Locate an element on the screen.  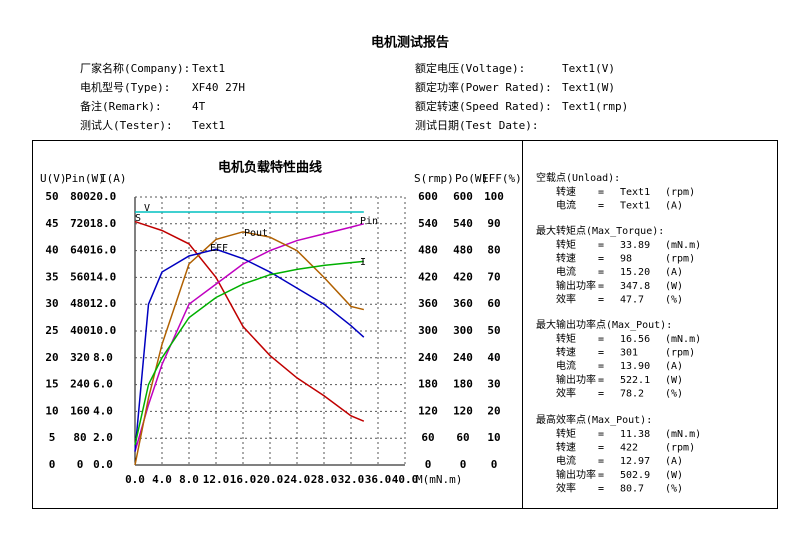
panel-cell: 347.8 is located at coordinates (635, 286).